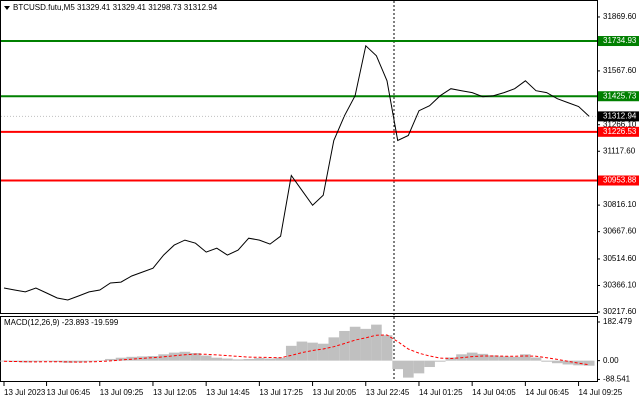 Image resolution: width=640 pixels, height=401 pixels. I want to click on x-tick-label: 13 Jul 06:45, so click(69, 392).